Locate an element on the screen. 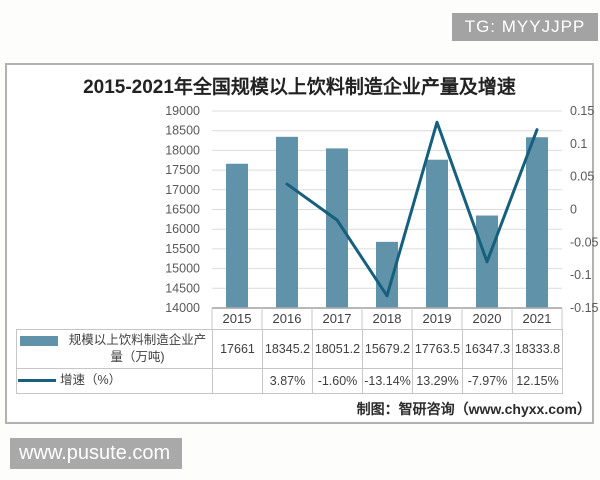 Image resolution: width=600 pixels, height=480 pixels. growth-value: 3.87% is located at coordinates (287, 380).